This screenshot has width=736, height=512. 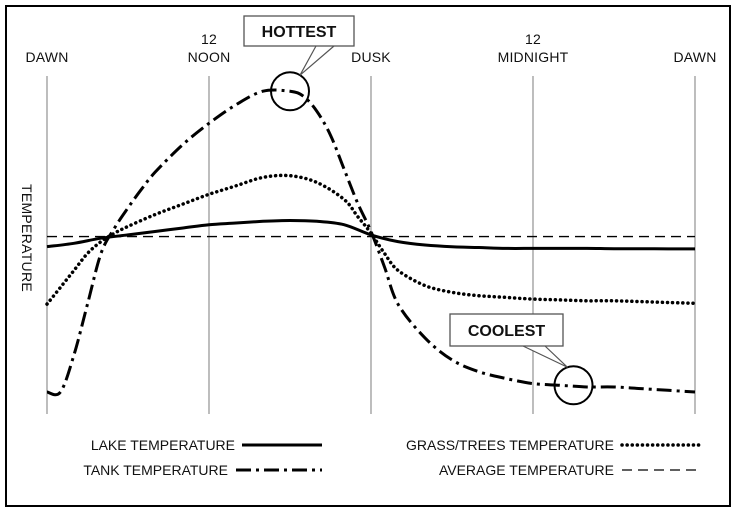 I want to click on callout-label: HOTTEST, so click(x=299, y=32).